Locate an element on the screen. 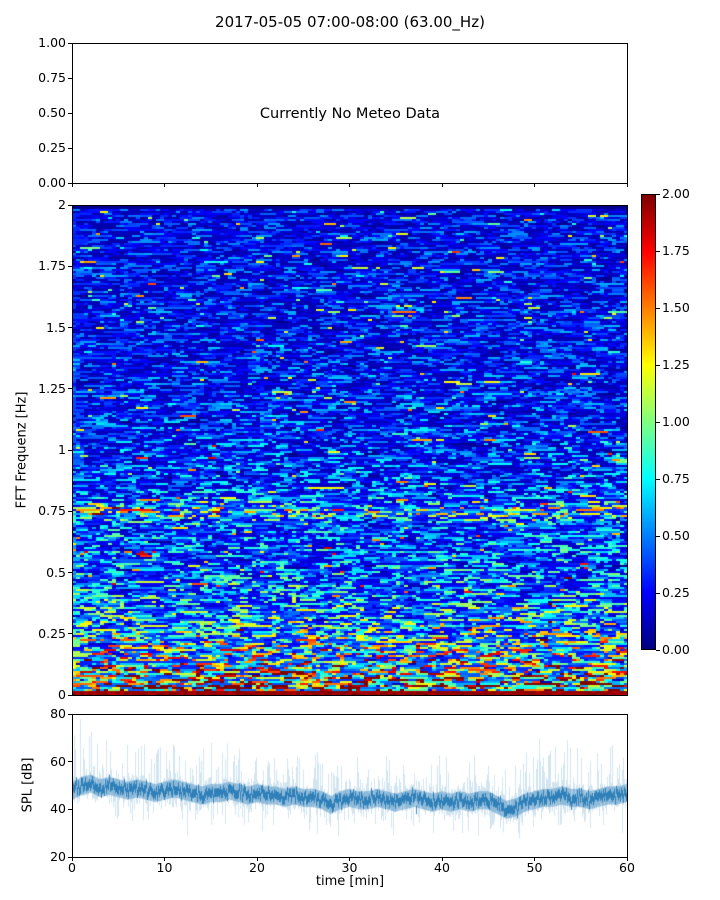 The height and width of the screenshot is (900, 720). spl-x-tick-label: 0 is located at coordinates (72, 867).